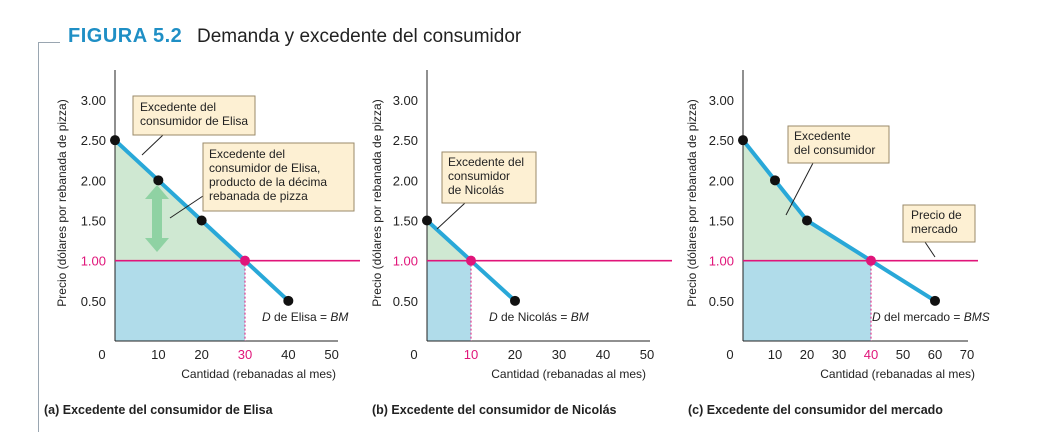 The width and height of the screenshot is (1048, 432). I want to click on surplus-arrow-shaft, so click(157, 218).